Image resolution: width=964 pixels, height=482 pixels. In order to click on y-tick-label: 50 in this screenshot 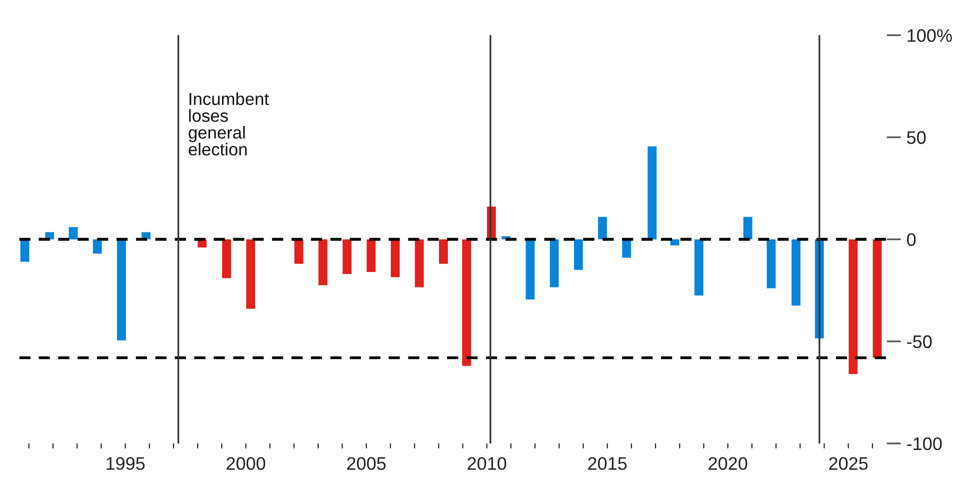, I will do `click(916, 137)`.